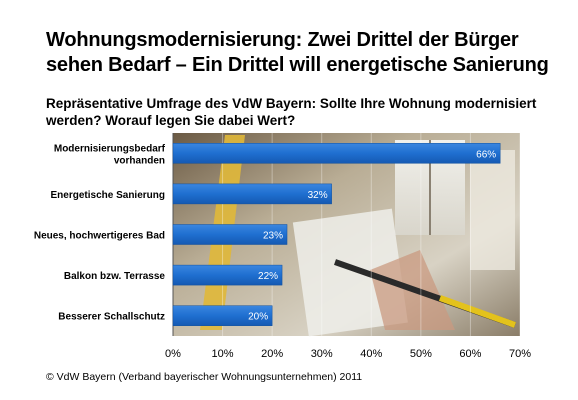  I want to click on category-label: Neues, hochwertigeres Bad, so click(99, 236).